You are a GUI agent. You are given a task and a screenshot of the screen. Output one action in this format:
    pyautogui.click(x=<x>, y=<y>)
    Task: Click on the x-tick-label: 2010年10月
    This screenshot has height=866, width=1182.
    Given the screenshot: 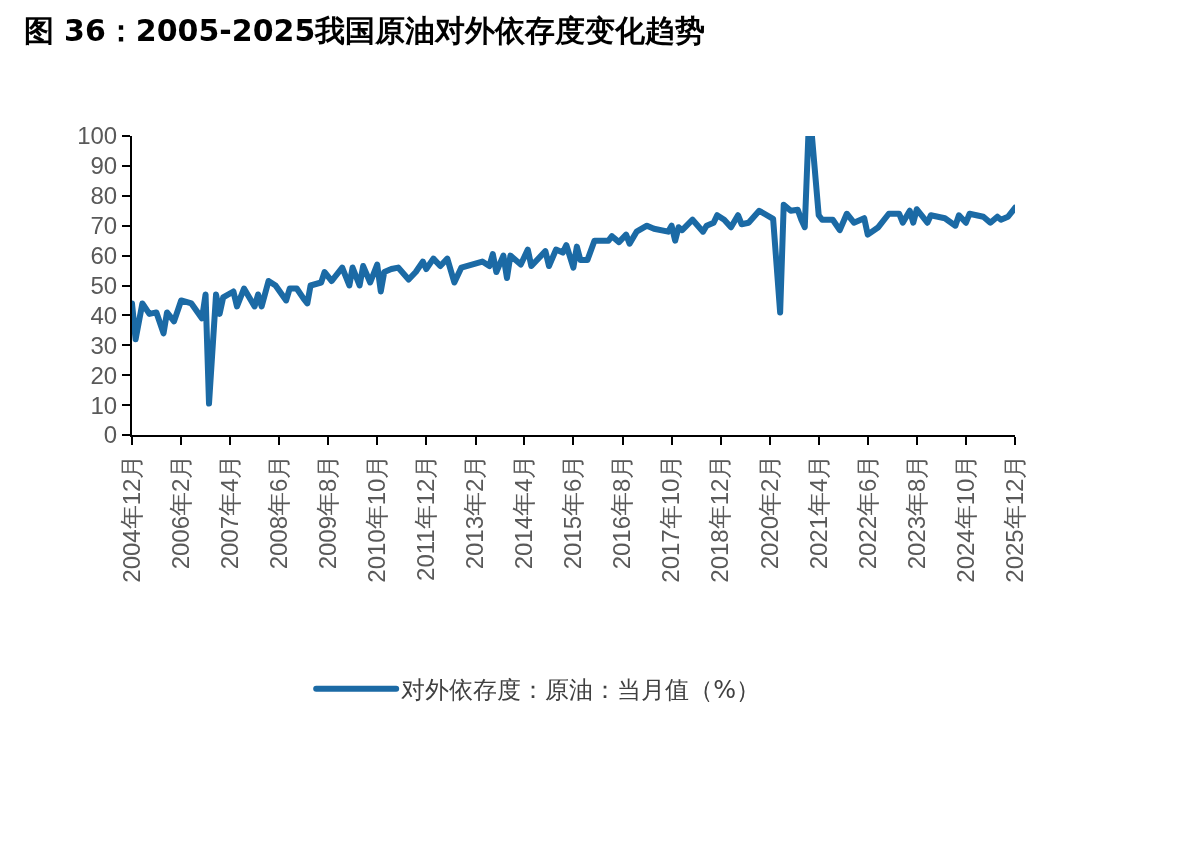 What is the action you would take?
    pyautogui.click(x=377, y=518)
    